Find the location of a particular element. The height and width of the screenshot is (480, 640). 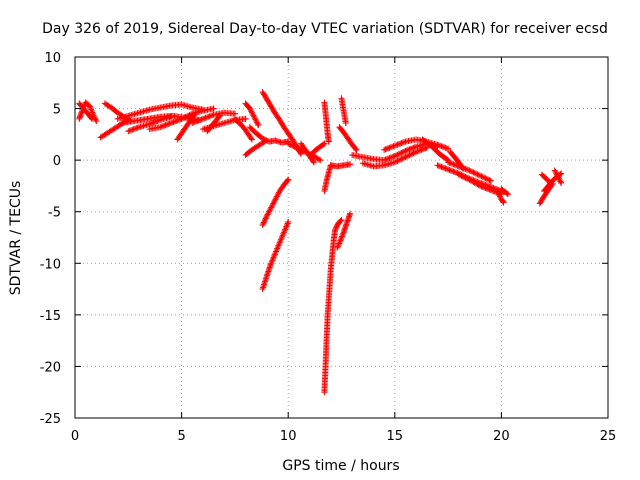

y-tick-label: -20 is located at coordinates (50, 367).